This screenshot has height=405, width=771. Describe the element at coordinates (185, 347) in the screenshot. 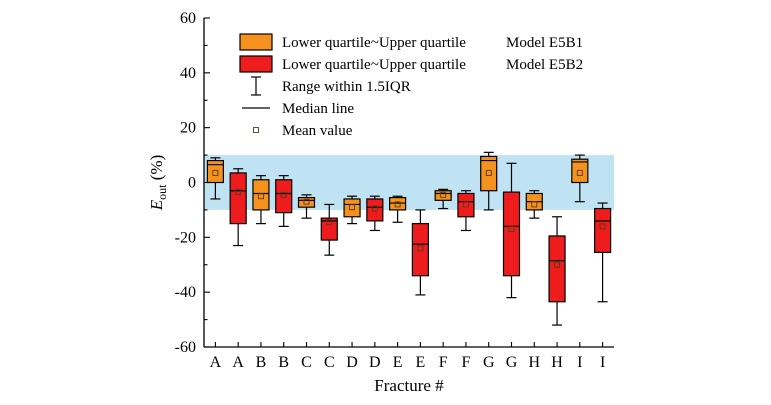

I see `y-tick-label: -60` at that location.